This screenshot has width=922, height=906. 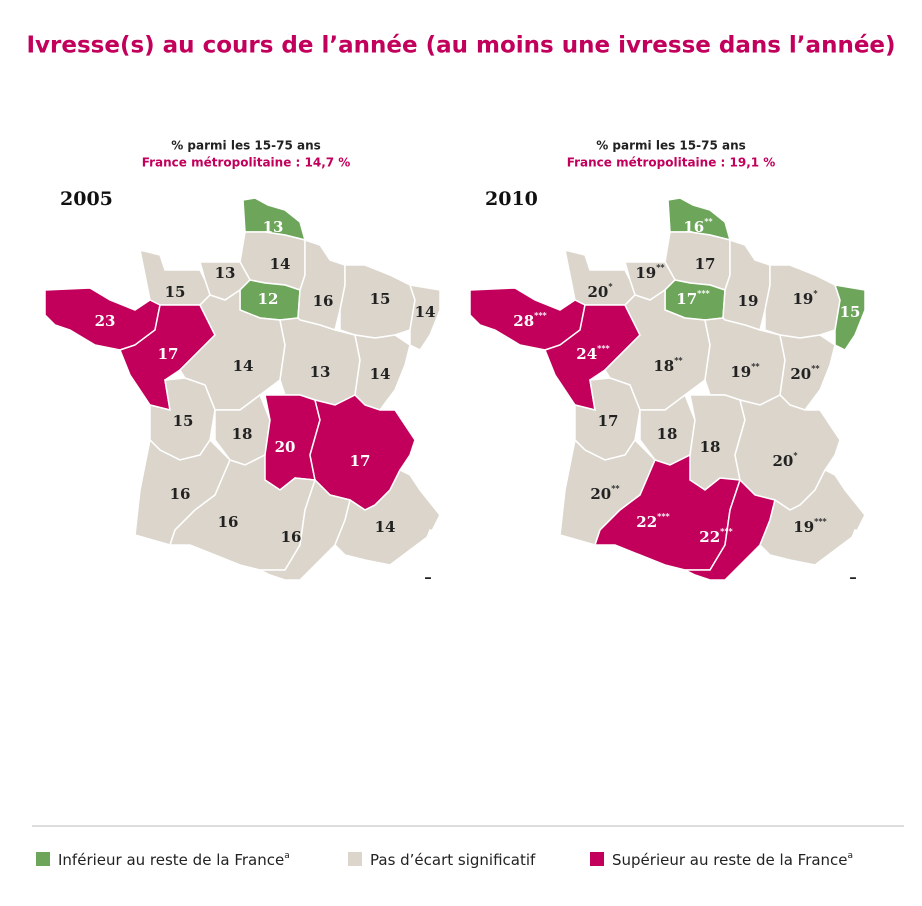 I want to click on label: Supérieur au reste de la France, so click(x=730, y=860).